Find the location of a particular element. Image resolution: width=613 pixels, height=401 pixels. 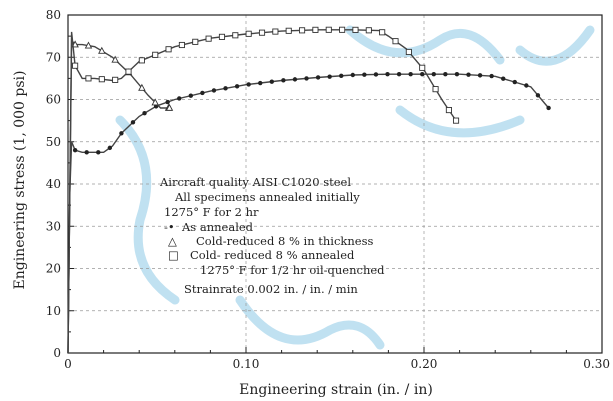

y-tick-label: 10 is located at coordinates (53, 311).